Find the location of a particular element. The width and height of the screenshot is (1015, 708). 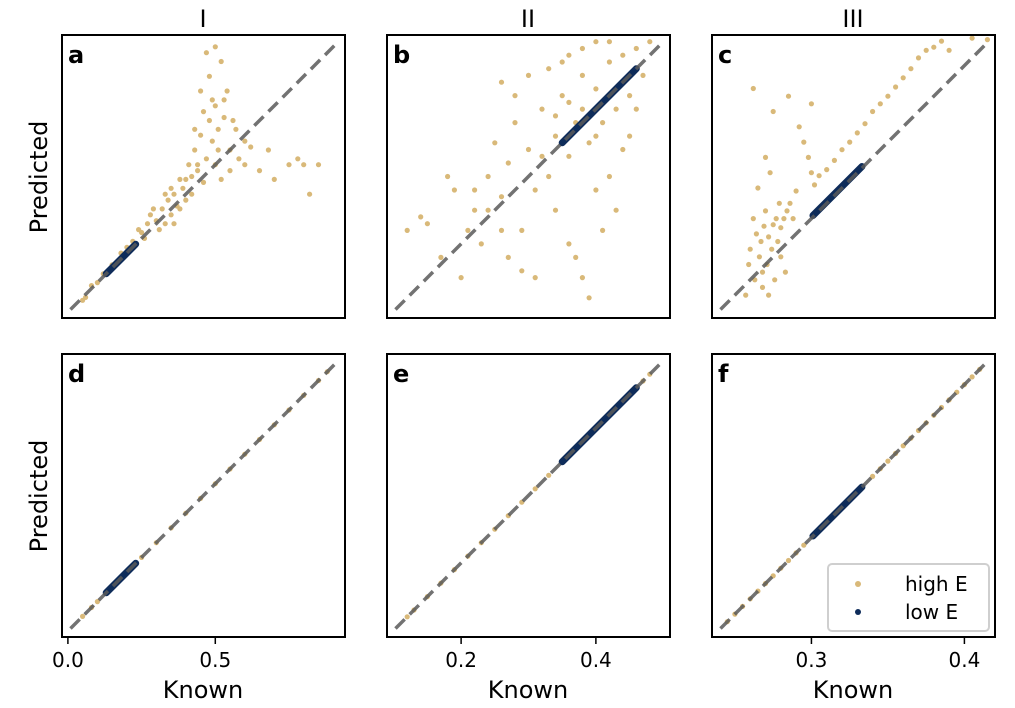

column-title-i: I is located at coordinates (202, 19).